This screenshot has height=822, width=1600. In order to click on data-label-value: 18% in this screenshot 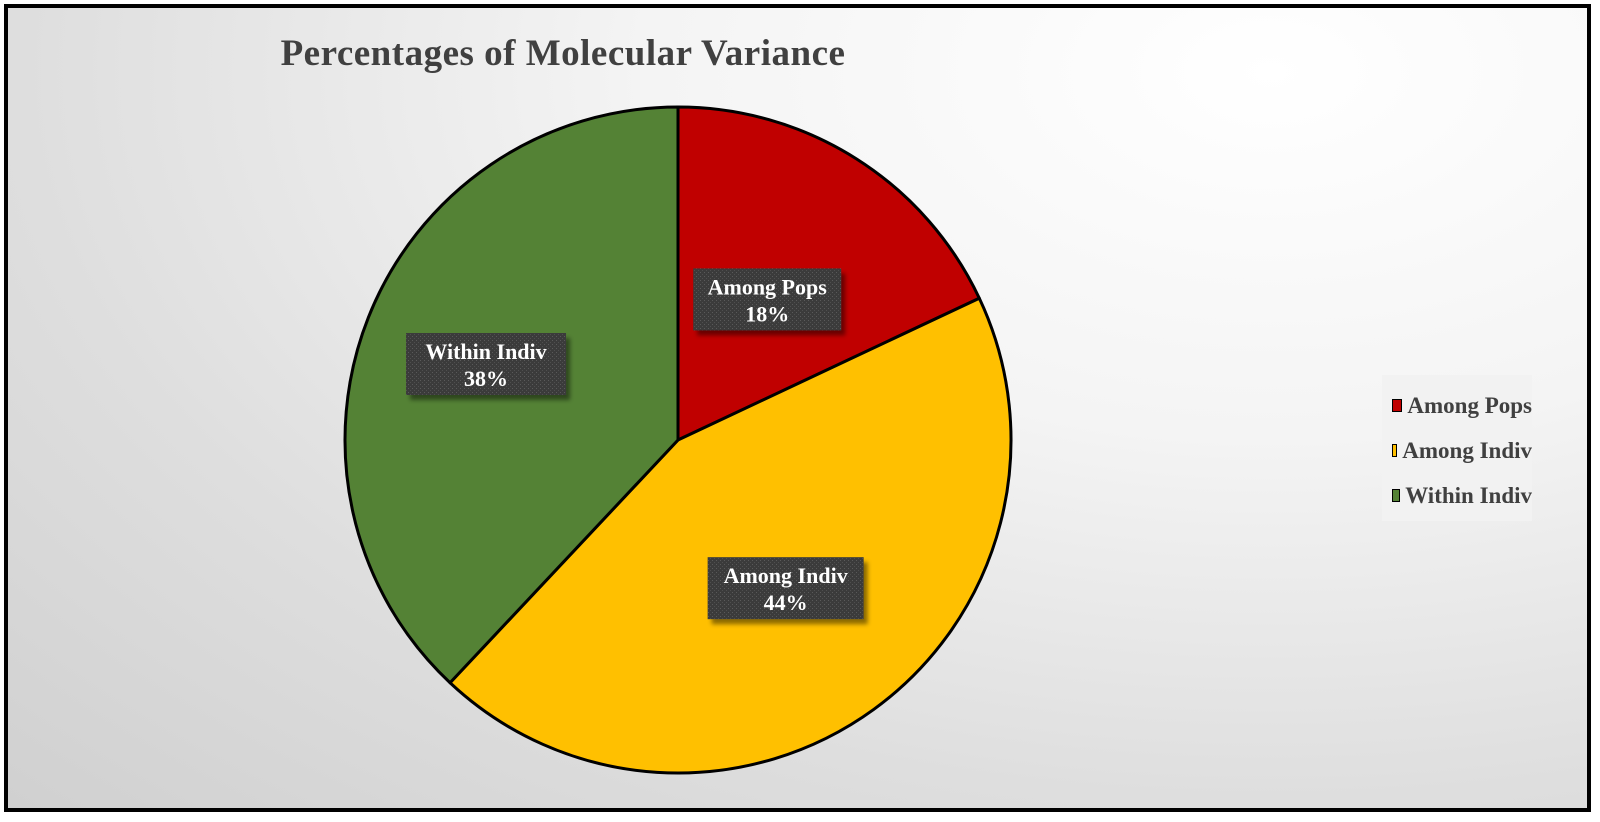, I will do `click(767, 313)`.